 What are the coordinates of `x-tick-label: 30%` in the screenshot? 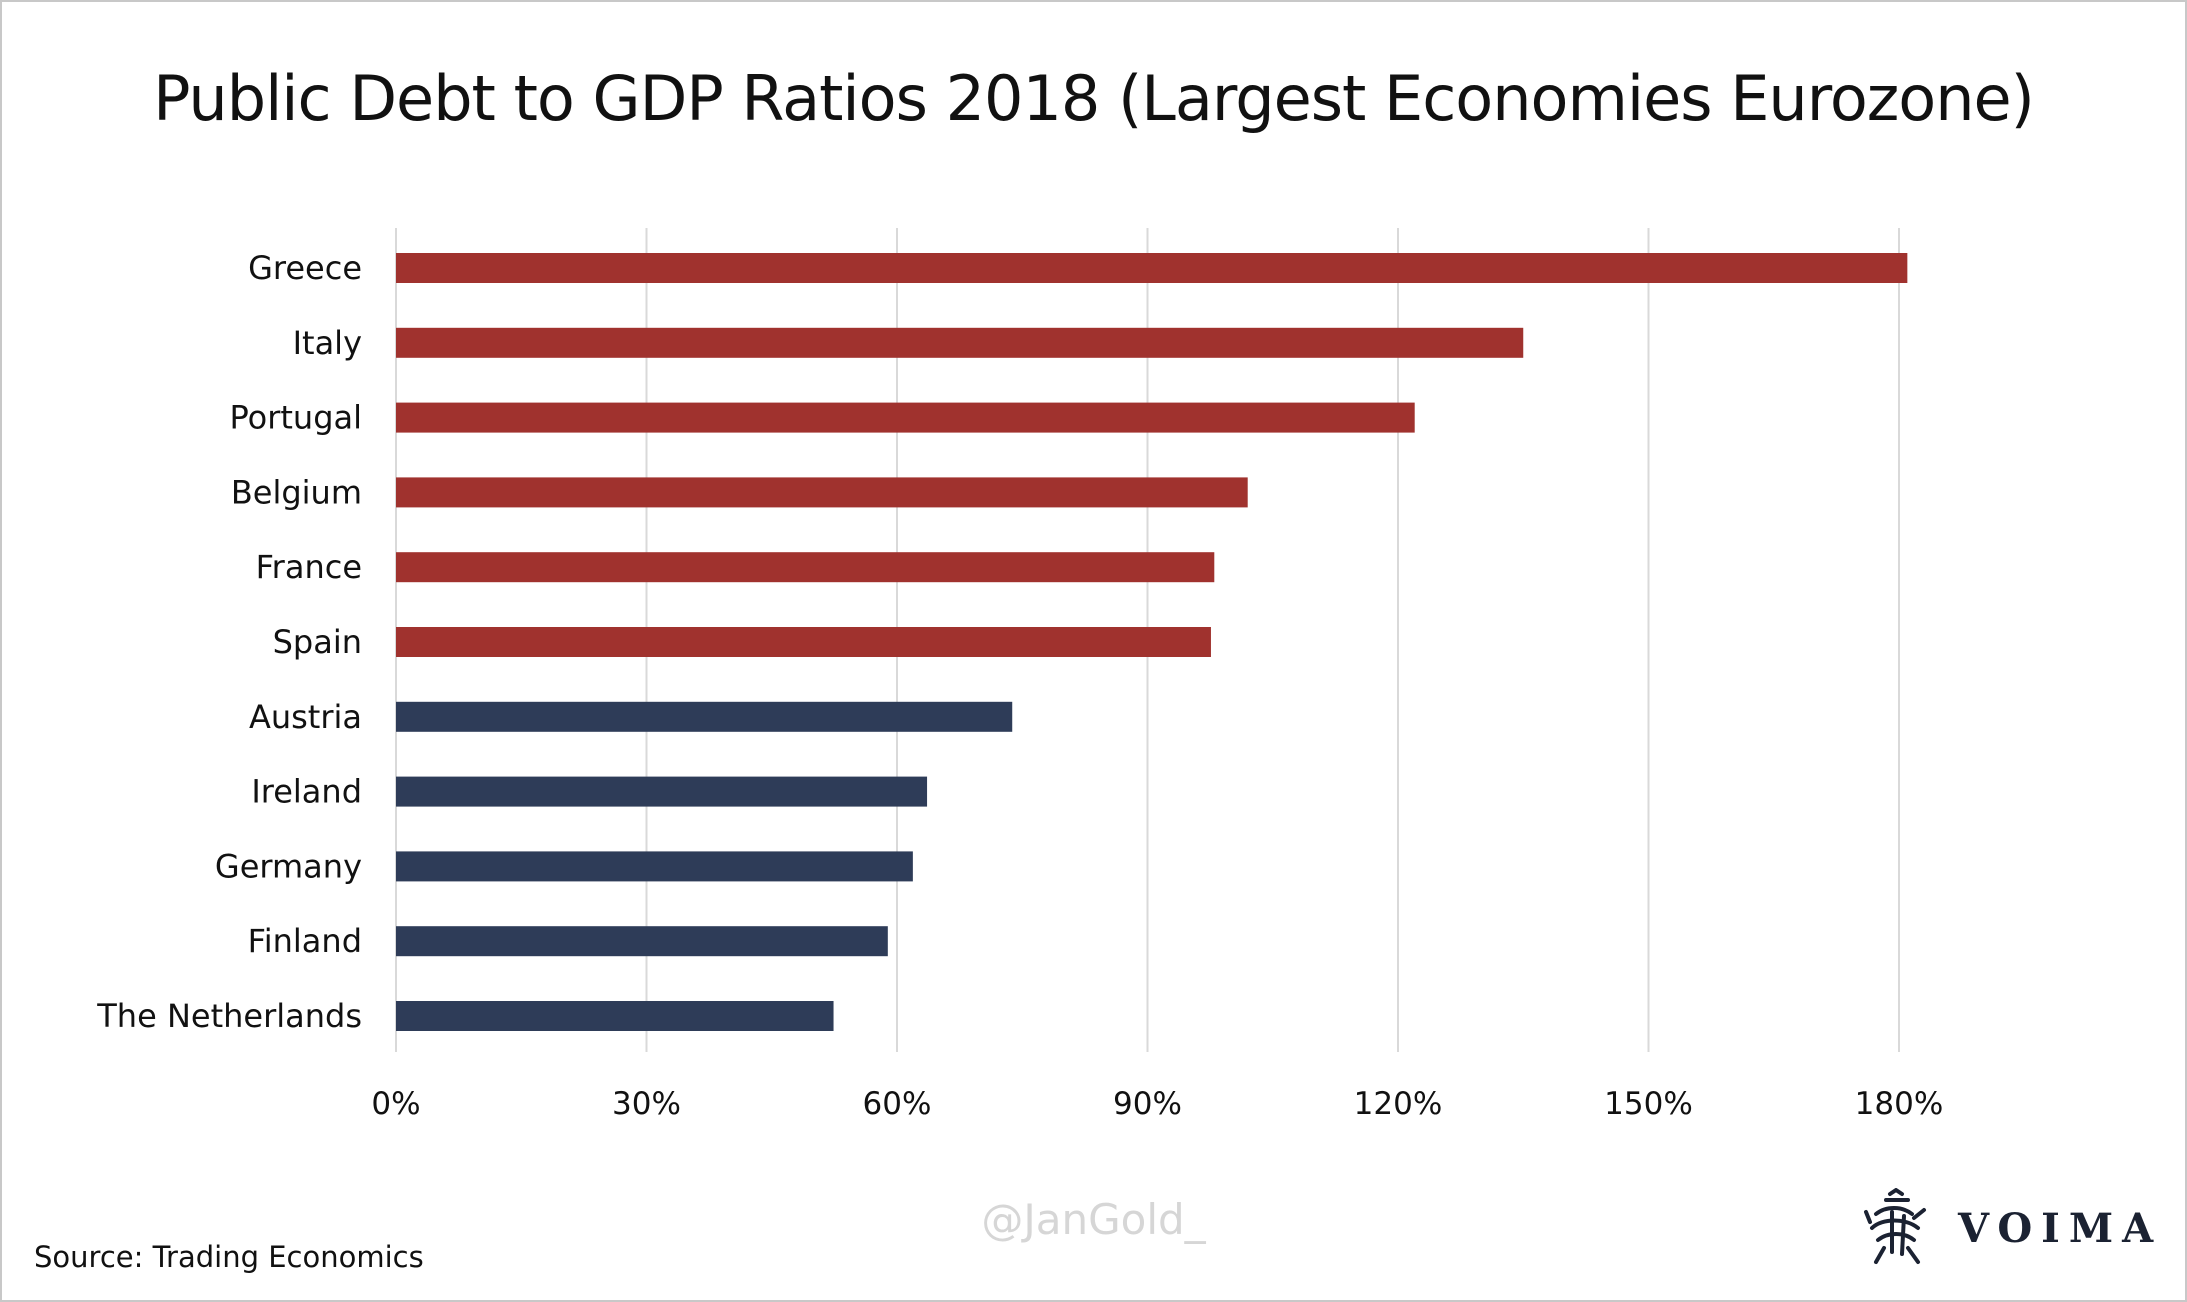 It's located at (646, 1104).